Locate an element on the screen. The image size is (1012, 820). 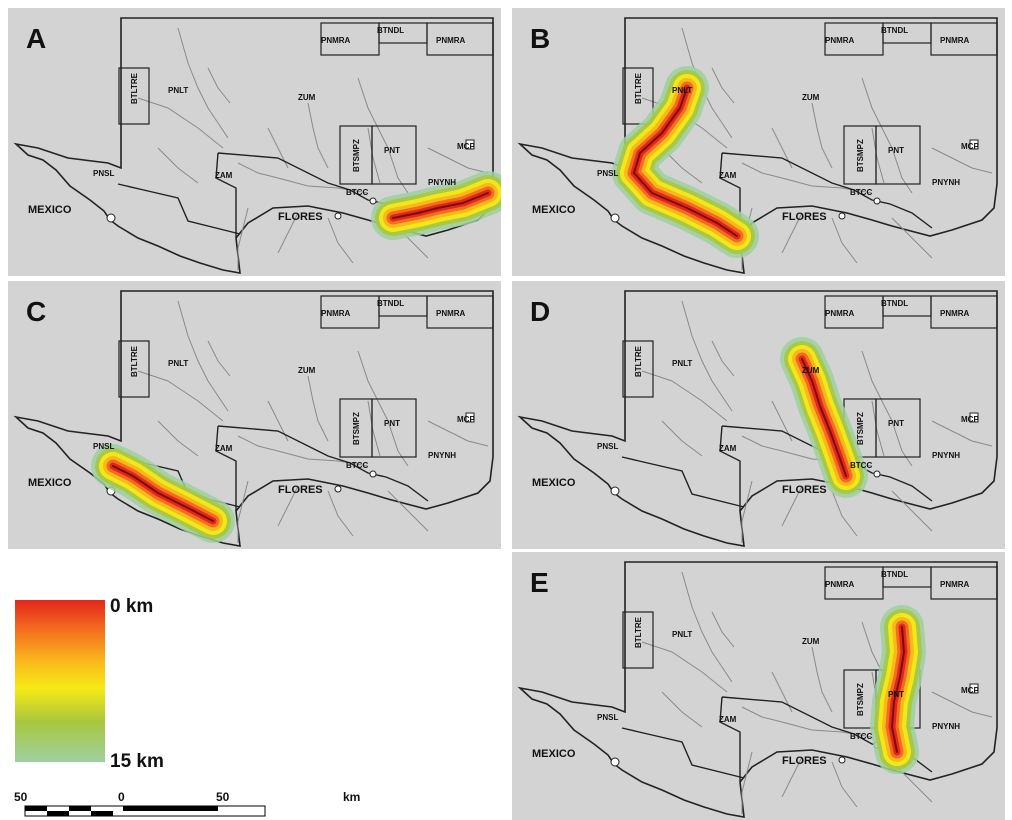
panel-label-b: B is located at coordinates (540, 38).